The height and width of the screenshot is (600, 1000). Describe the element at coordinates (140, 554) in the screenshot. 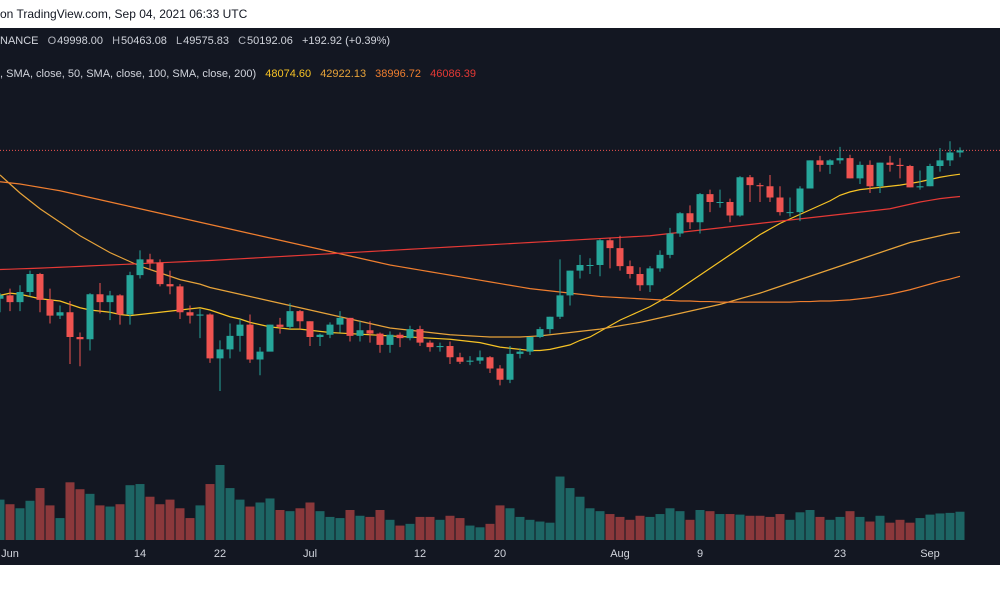

I see `x-tick-label: 14` at that location.